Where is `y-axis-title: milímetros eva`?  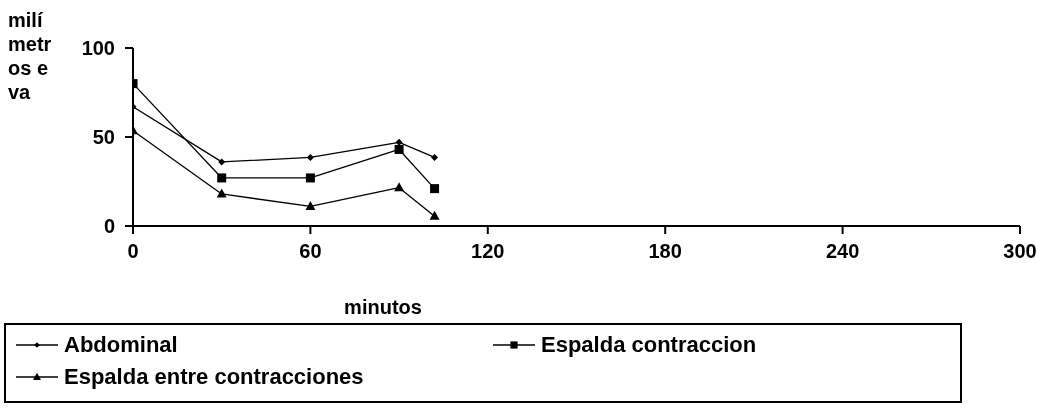 y-axis-title: milímetros eva is located at coordinates (30, 56).